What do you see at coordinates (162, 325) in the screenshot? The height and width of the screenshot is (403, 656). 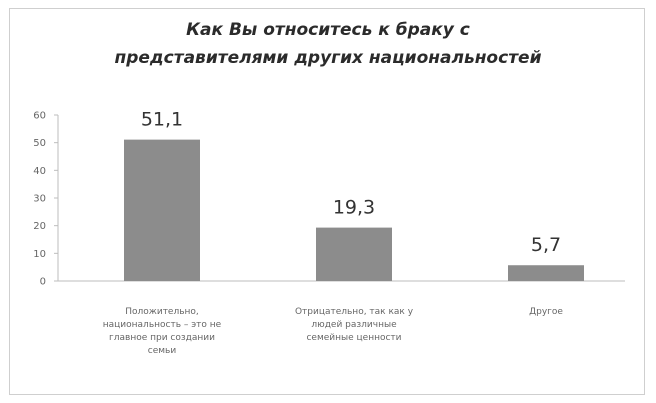 I see `category-label: национальность – это не` at bounding box center [162, 325].